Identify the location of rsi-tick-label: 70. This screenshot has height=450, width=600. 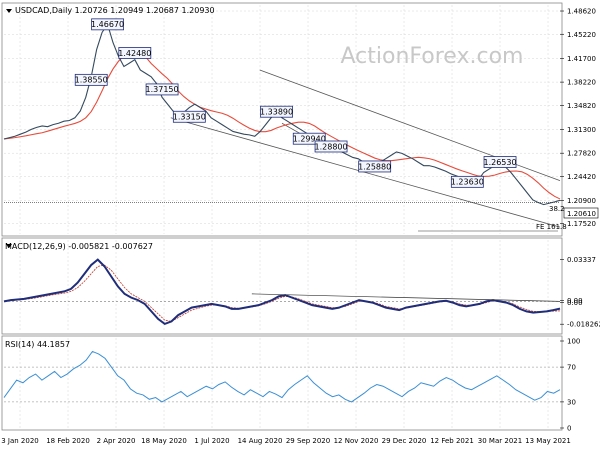
(571, 368).